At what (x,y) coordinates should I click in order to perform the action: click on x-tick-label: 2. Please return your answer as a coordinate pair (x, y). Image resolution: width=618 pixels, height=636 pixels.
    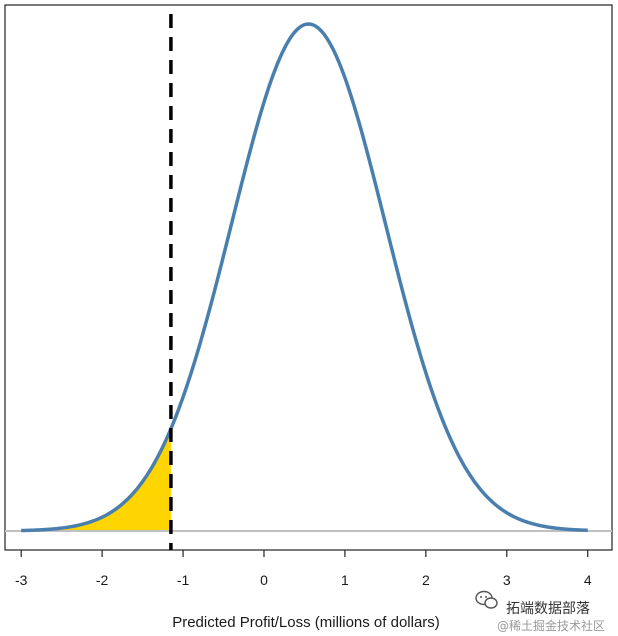
    Looking at the image, I should click on (426, 580).